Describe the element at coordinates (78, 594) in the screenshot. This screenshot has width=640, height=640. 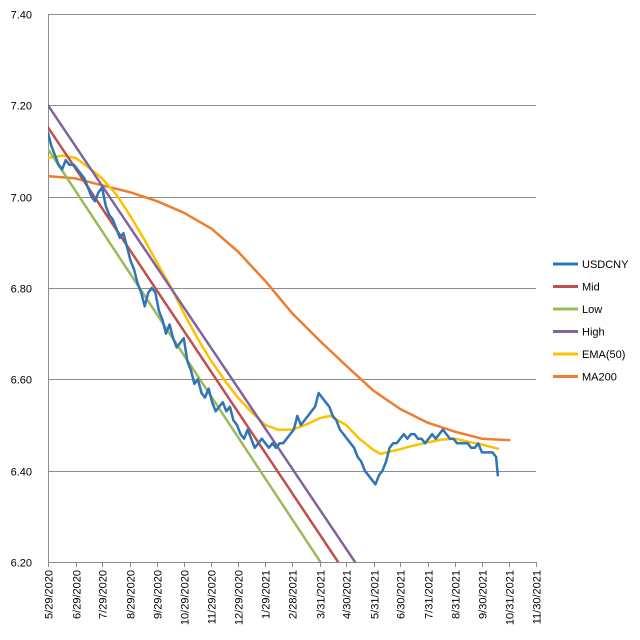
I see `x-tick-label: 6/29/2020` at that location.